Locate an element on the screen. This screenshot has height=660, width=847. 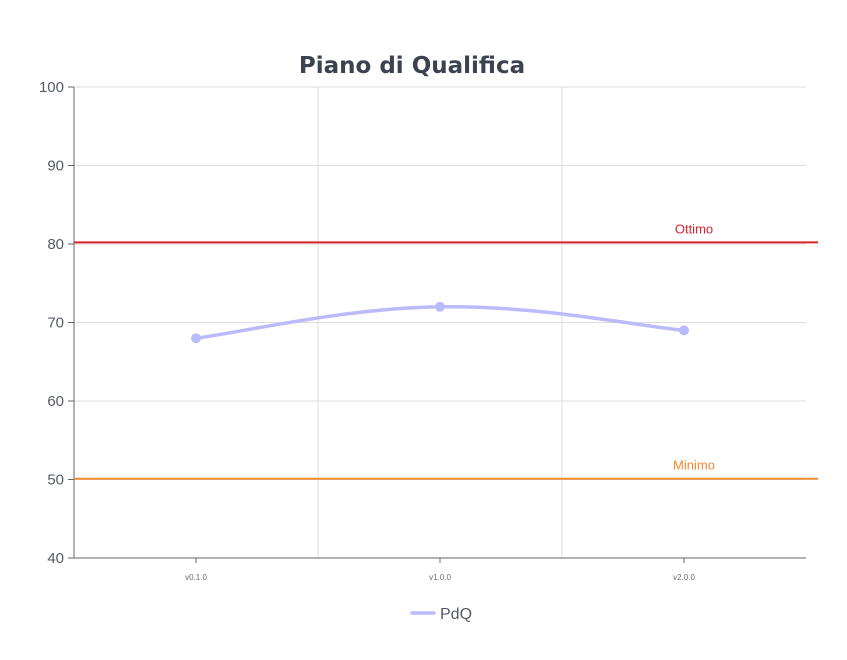
legend: PdQ is located at coordinates (441, 614).